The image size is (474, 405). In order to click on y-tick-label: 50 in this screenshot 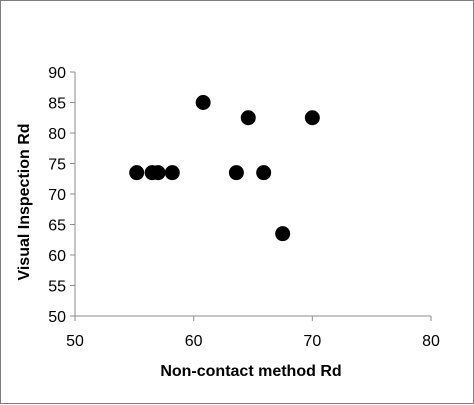, I will do `click(57, 317)`.